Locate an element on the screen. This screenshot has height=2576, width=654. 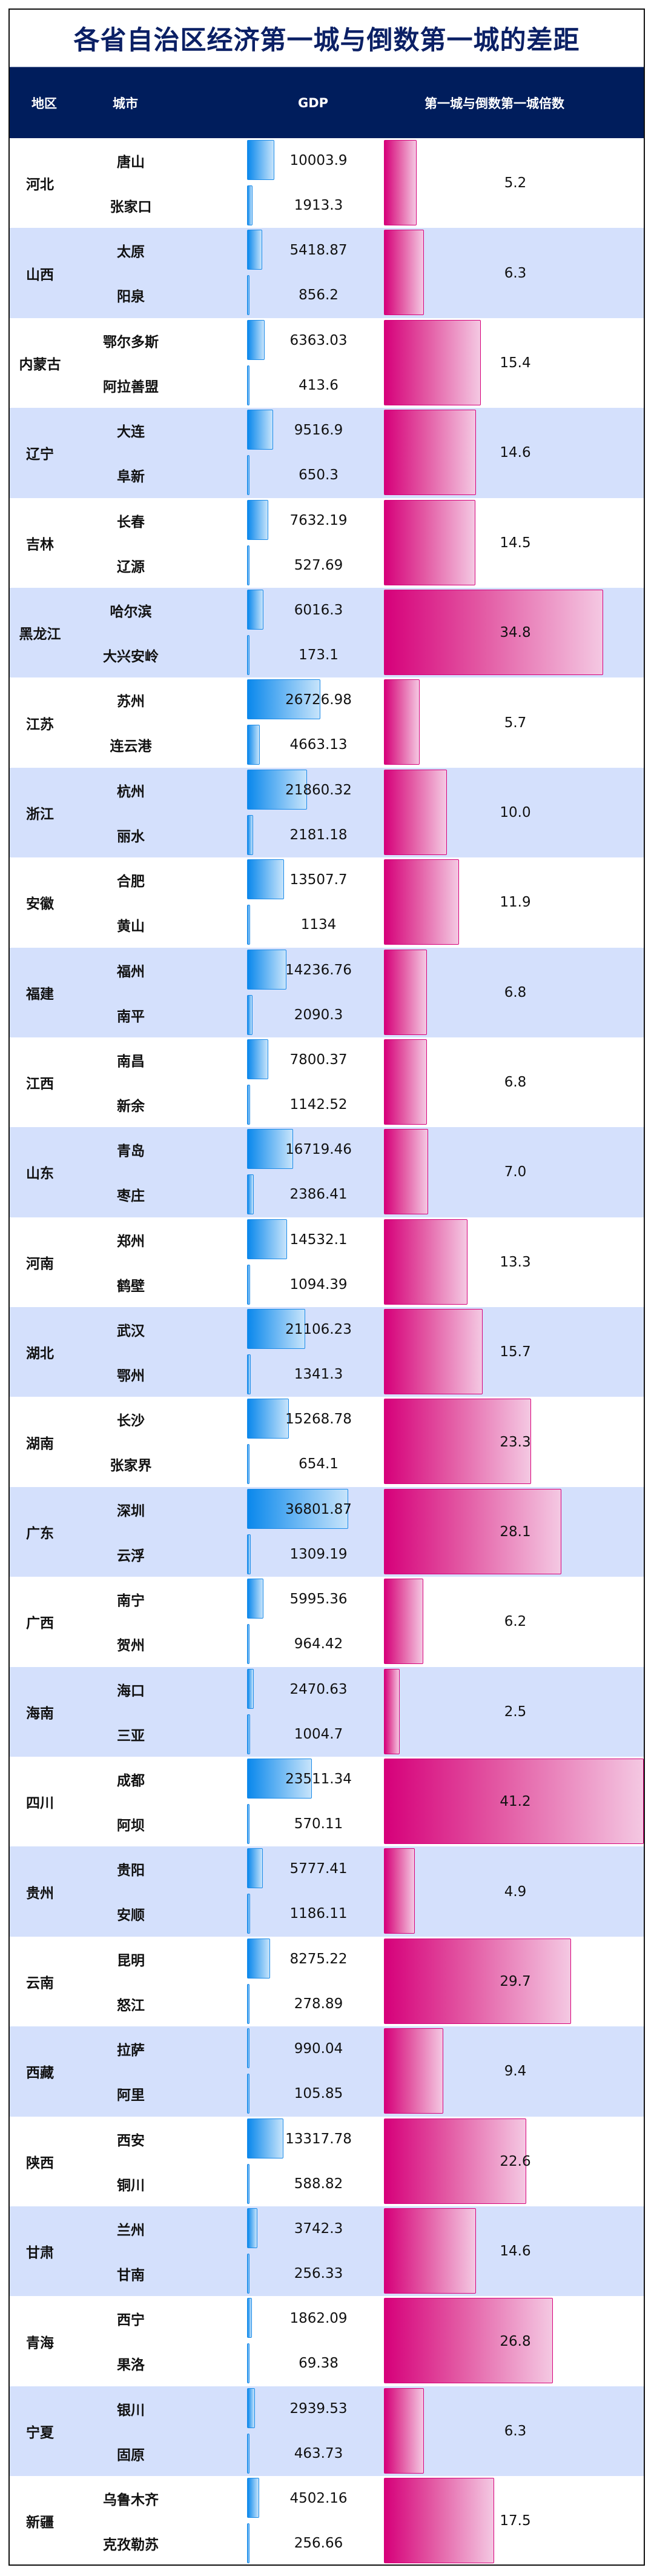
top-city-gdp-value: 3742.3 is located at coordinates (318, 2228).